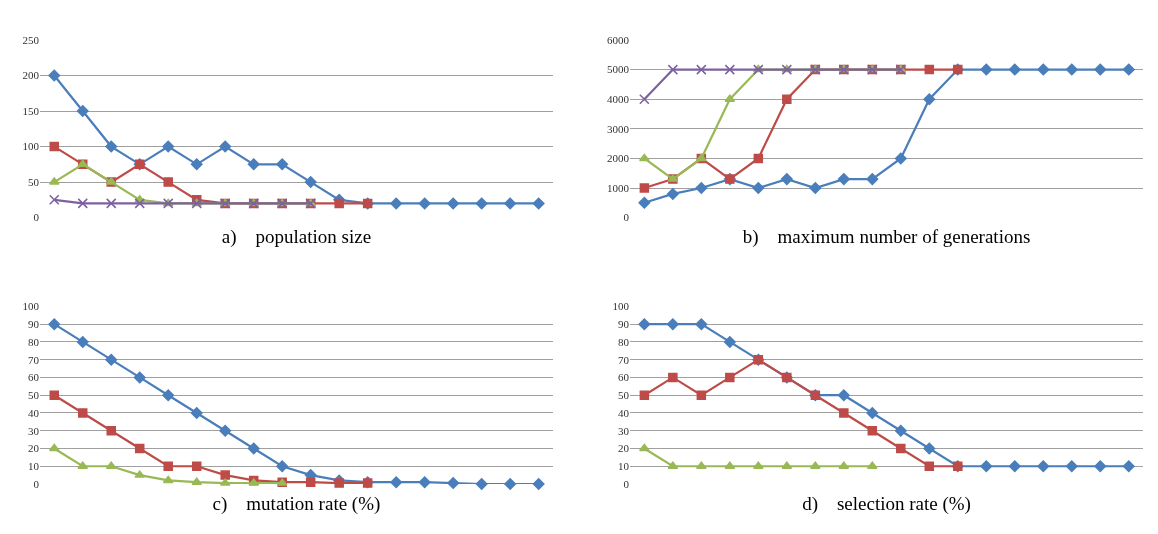 This screenshot has width=1158, height=534. What do you see at coordinates (31, 39) in the screenshot?
I see `y-tick-label: 250` at bounding box center [31, 39].